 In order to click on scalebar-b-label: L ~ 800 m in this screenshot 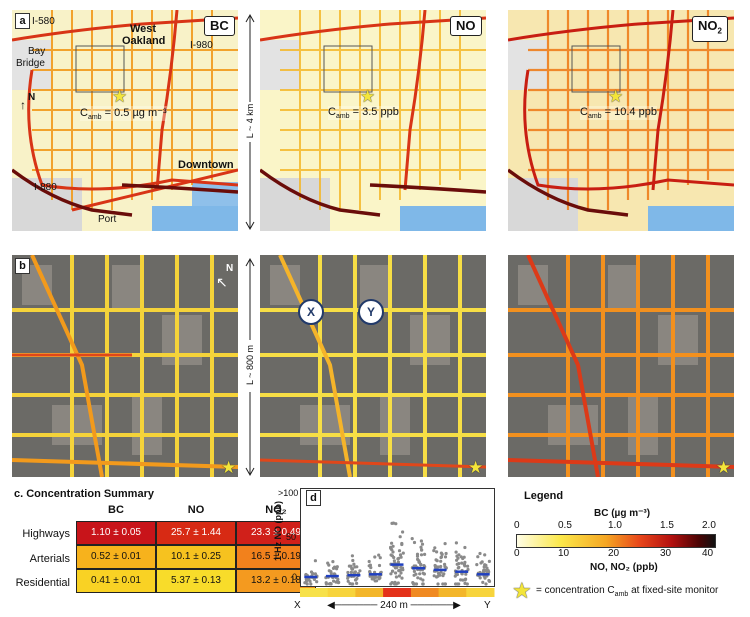, I will do `click(250, 365)`.